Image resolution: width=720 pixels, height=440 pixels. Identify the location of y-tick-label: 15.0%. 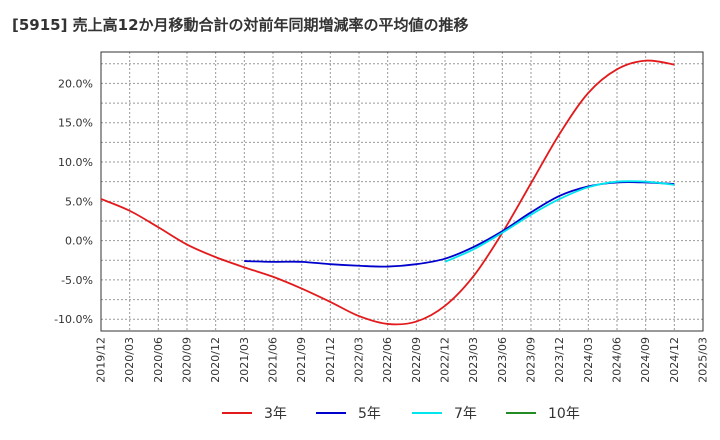
(75, 123).